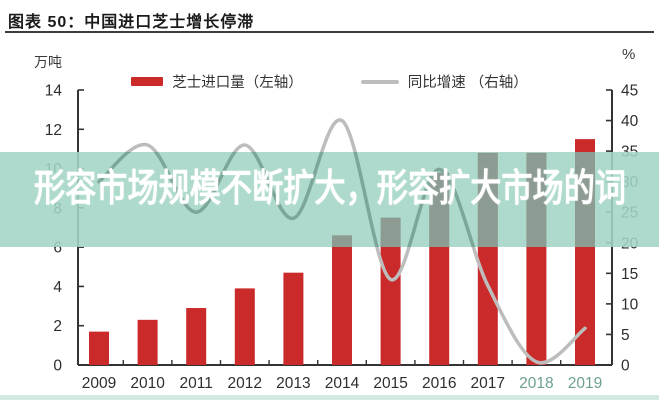  What do you see at coordinates (630, 304) in the screenshot?
I see `right-axis-tick-label: 10` at bounding box center [630, 304].